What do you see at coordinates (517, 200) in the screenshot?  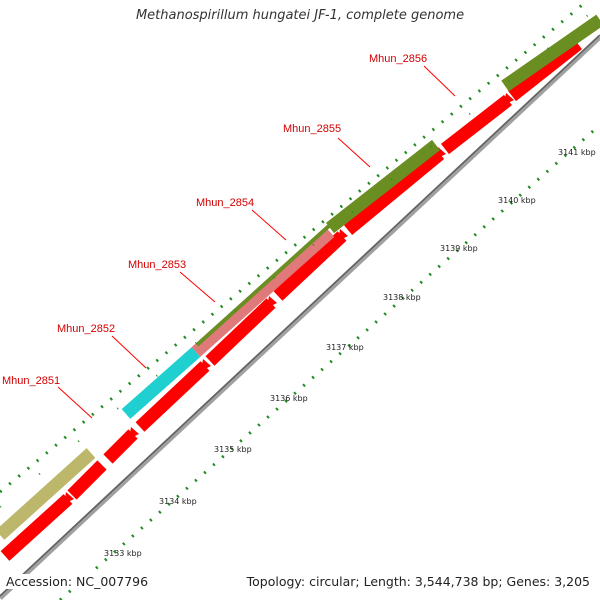 I see `tick-label-3140: 3140 kbp` at bounding box center [517, 200].